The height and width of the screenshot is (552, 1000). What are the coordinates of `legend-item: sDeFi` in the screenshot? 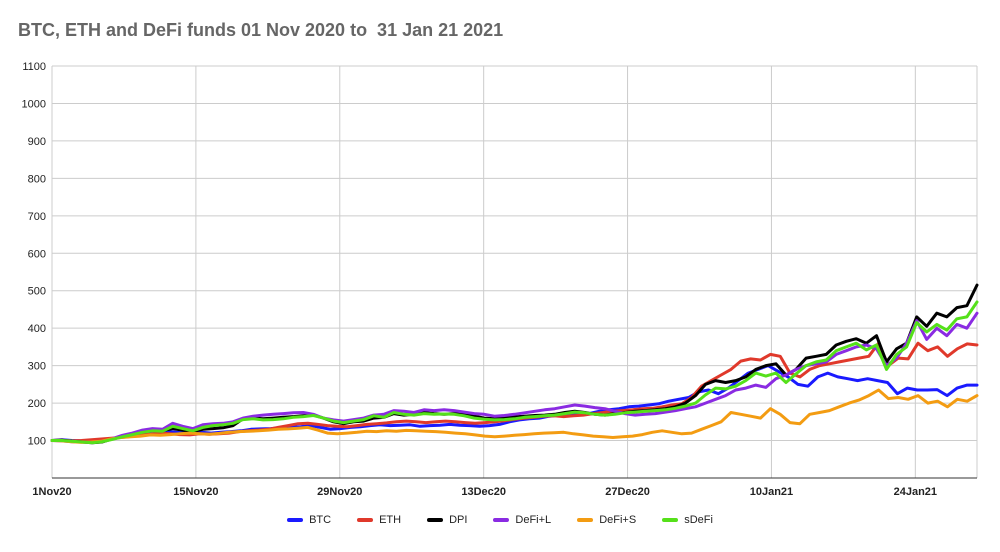 It's located at (687, 520).